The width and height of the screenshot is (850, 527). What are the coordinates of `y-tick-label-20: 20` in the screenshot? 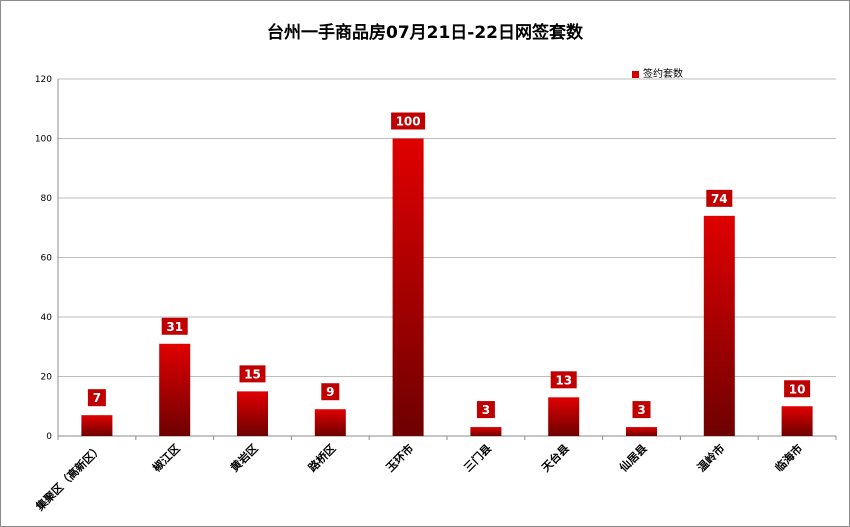 It's located at (47, 378).